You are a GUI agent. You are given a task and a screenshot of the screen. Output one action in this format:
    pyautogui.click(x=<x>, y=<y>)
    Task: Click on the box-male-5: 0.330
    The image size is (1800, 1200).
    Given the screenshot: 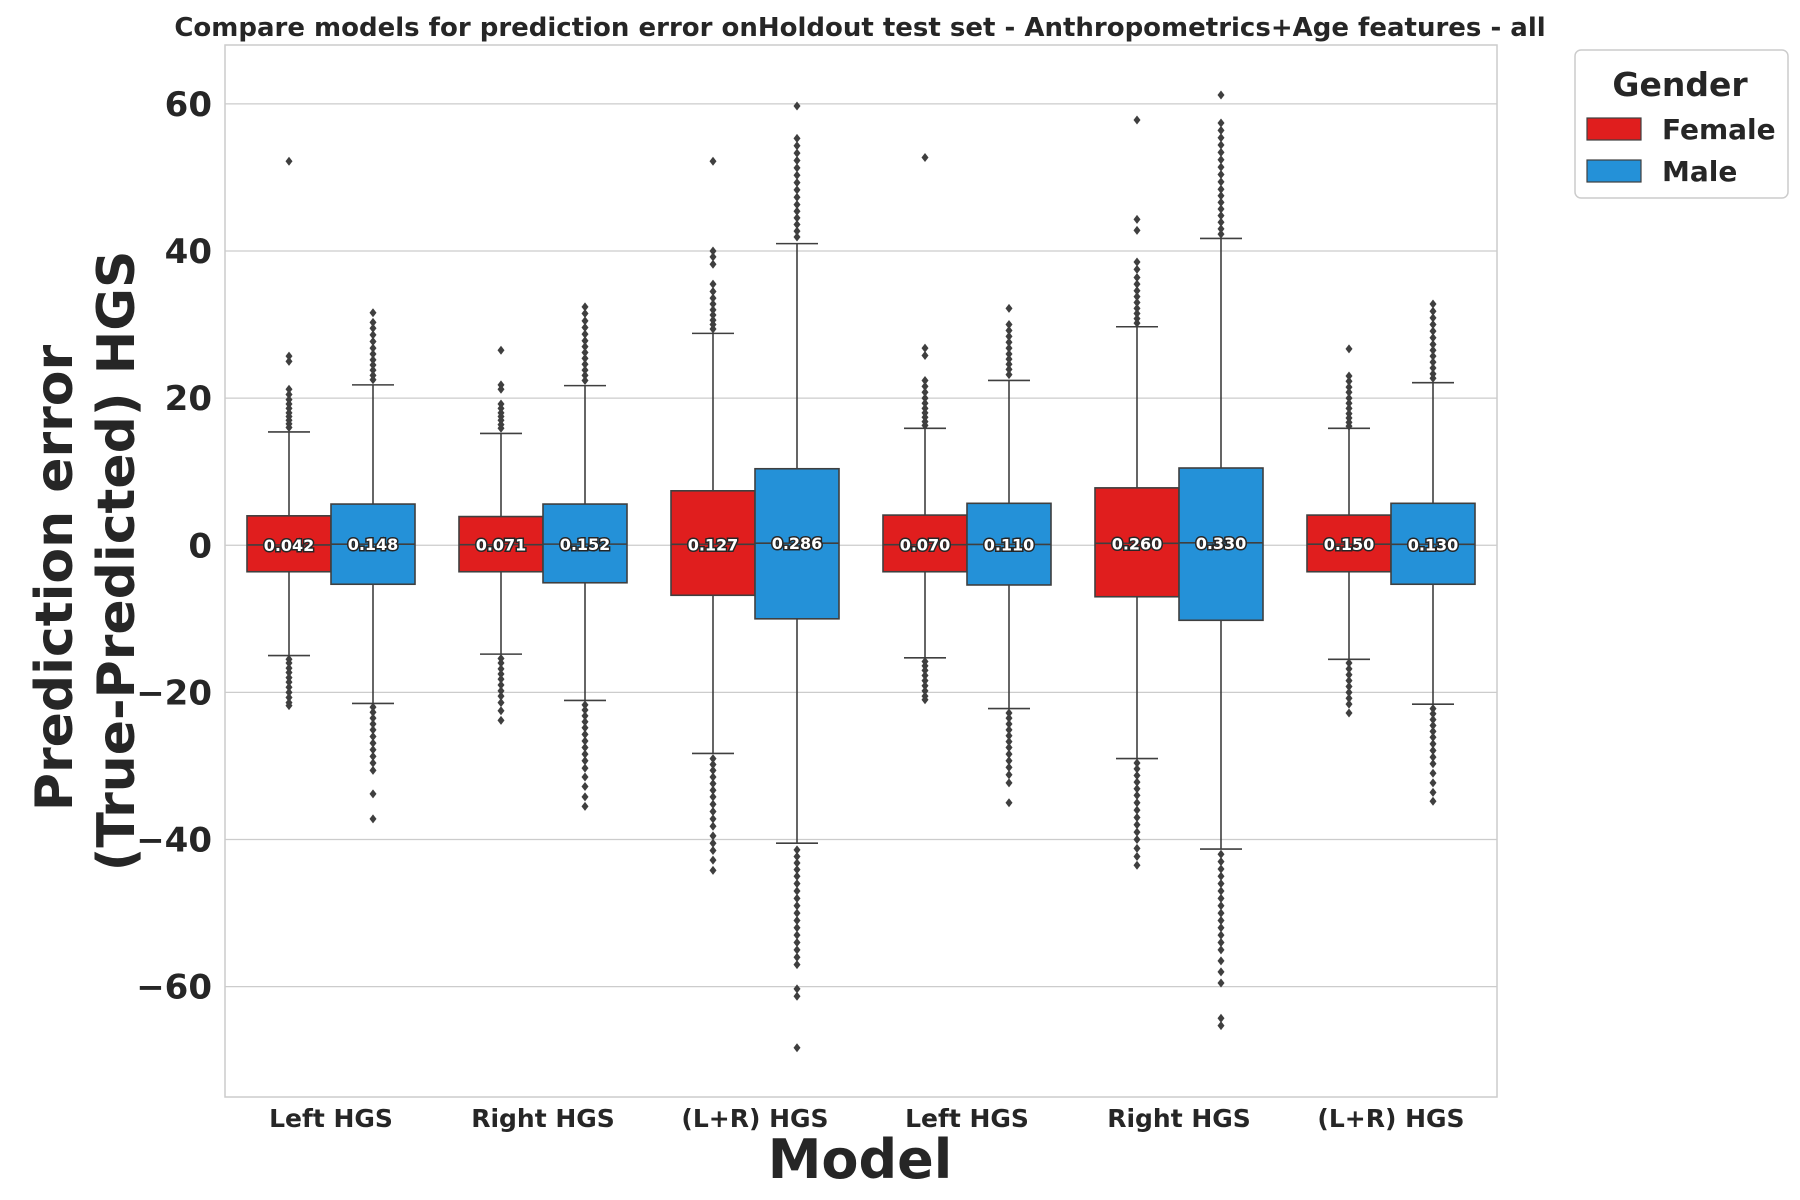 What is the action you would take?
    pyautogui.click(x=1221, y=560)
    